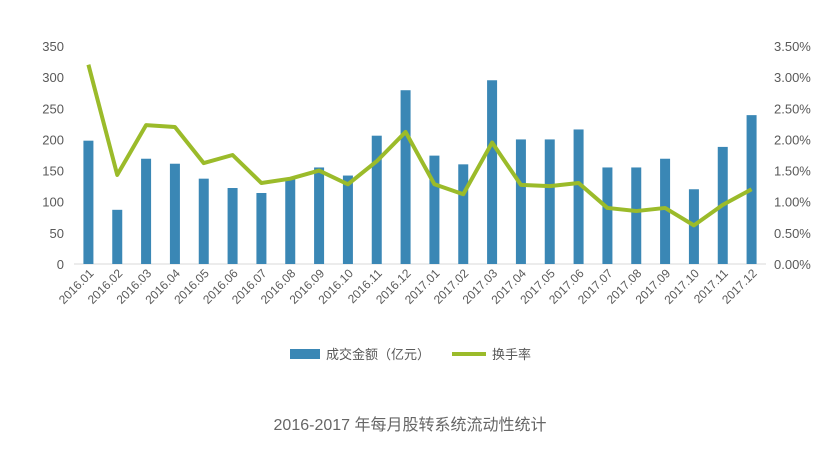 The image size is (821, 455). I want to click on left-tick-label: 300, so click(53, 77).